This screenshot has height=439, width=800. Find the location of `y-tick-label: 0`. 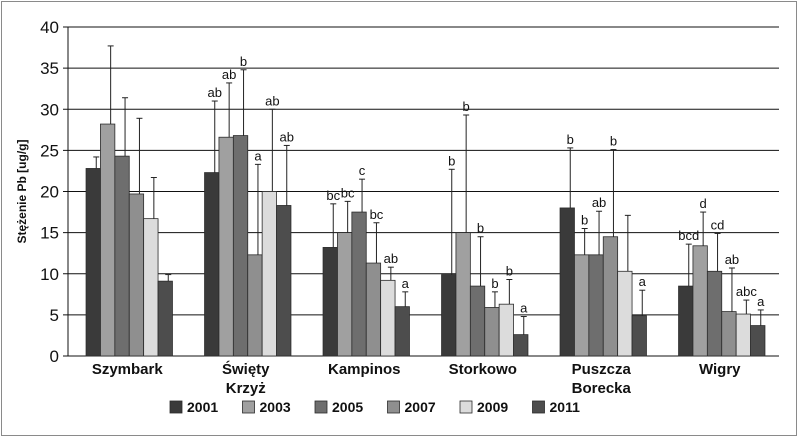

y-tick-label: 0 is located at coordinates (54, 356).